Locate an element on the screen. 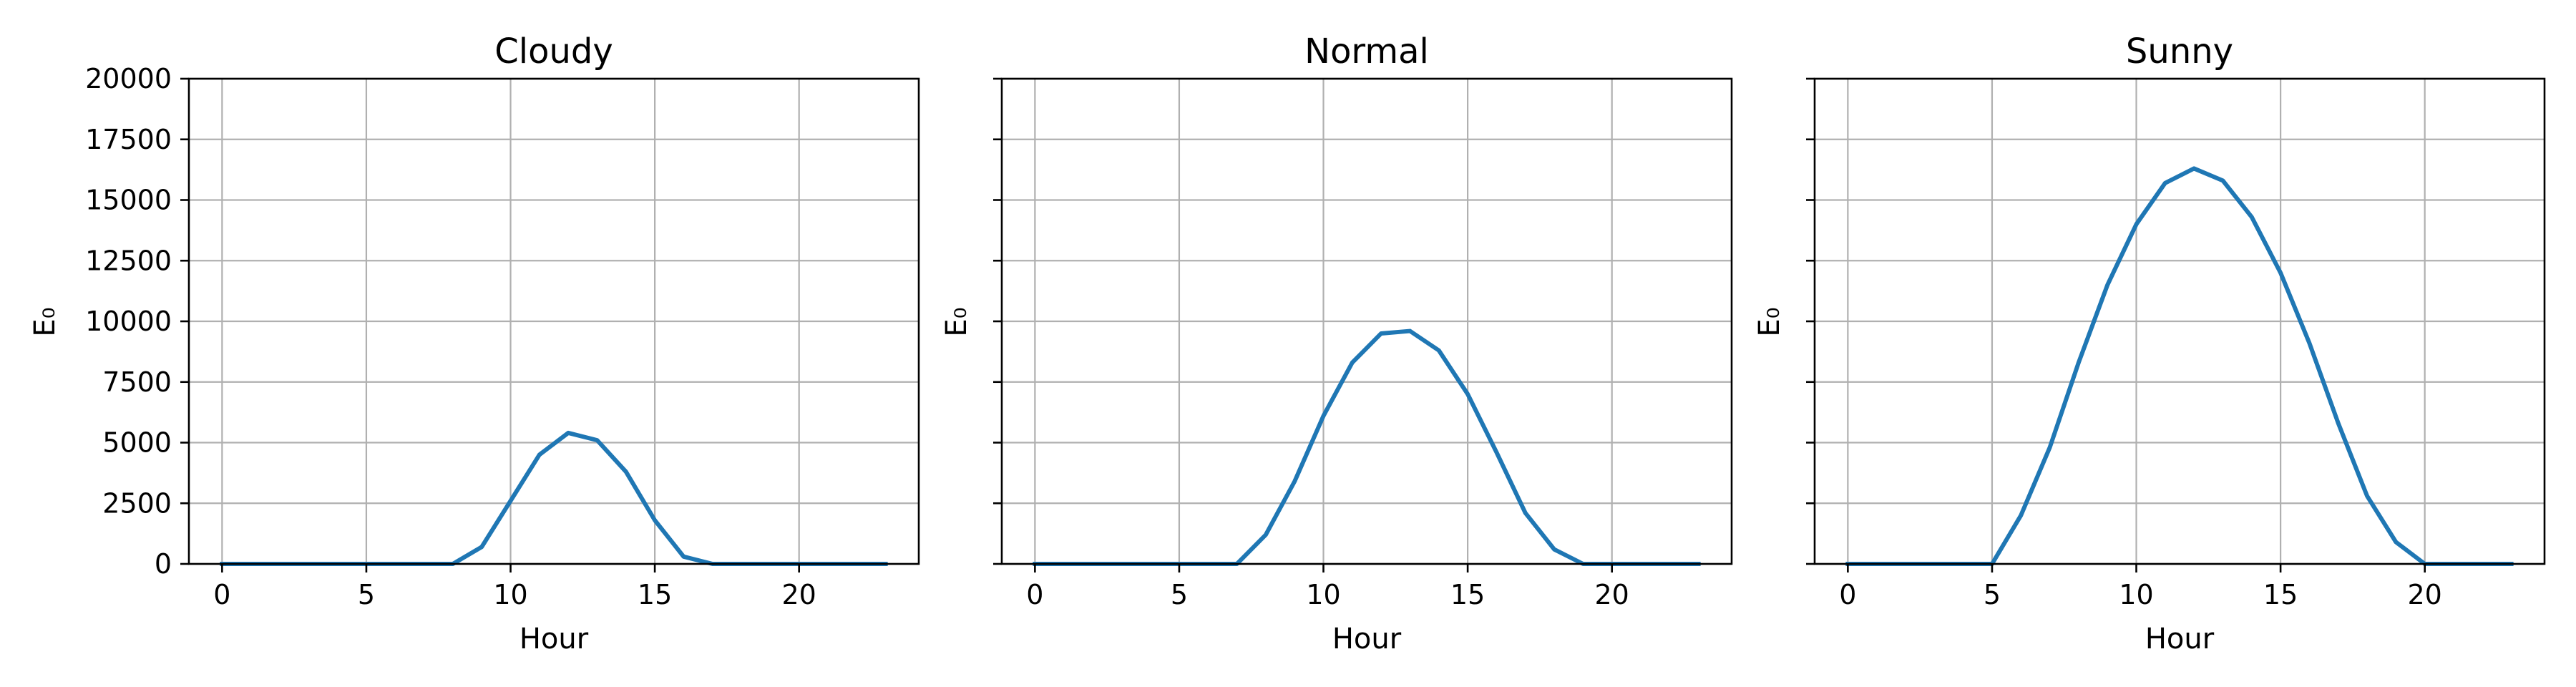 The height and width of the screenshot is (687, 2576). y-tick-label: 10000 is located at coordinates (128, 321).